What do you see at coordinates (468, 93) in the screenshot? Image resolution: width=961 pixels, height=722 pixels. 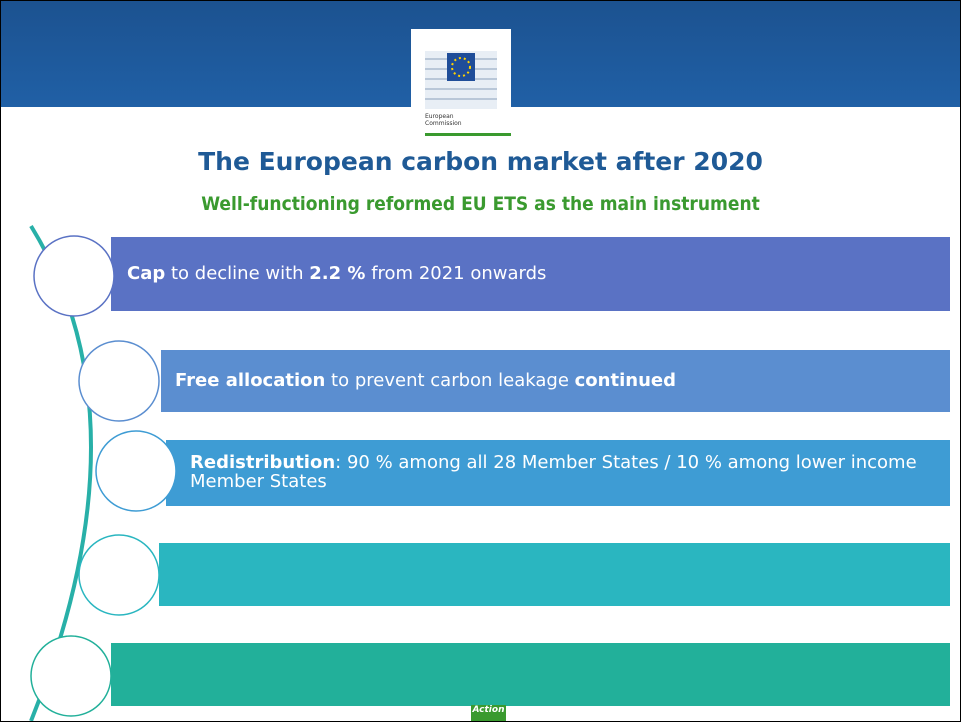 I see `logo-art` at bounding box center [468, 93].